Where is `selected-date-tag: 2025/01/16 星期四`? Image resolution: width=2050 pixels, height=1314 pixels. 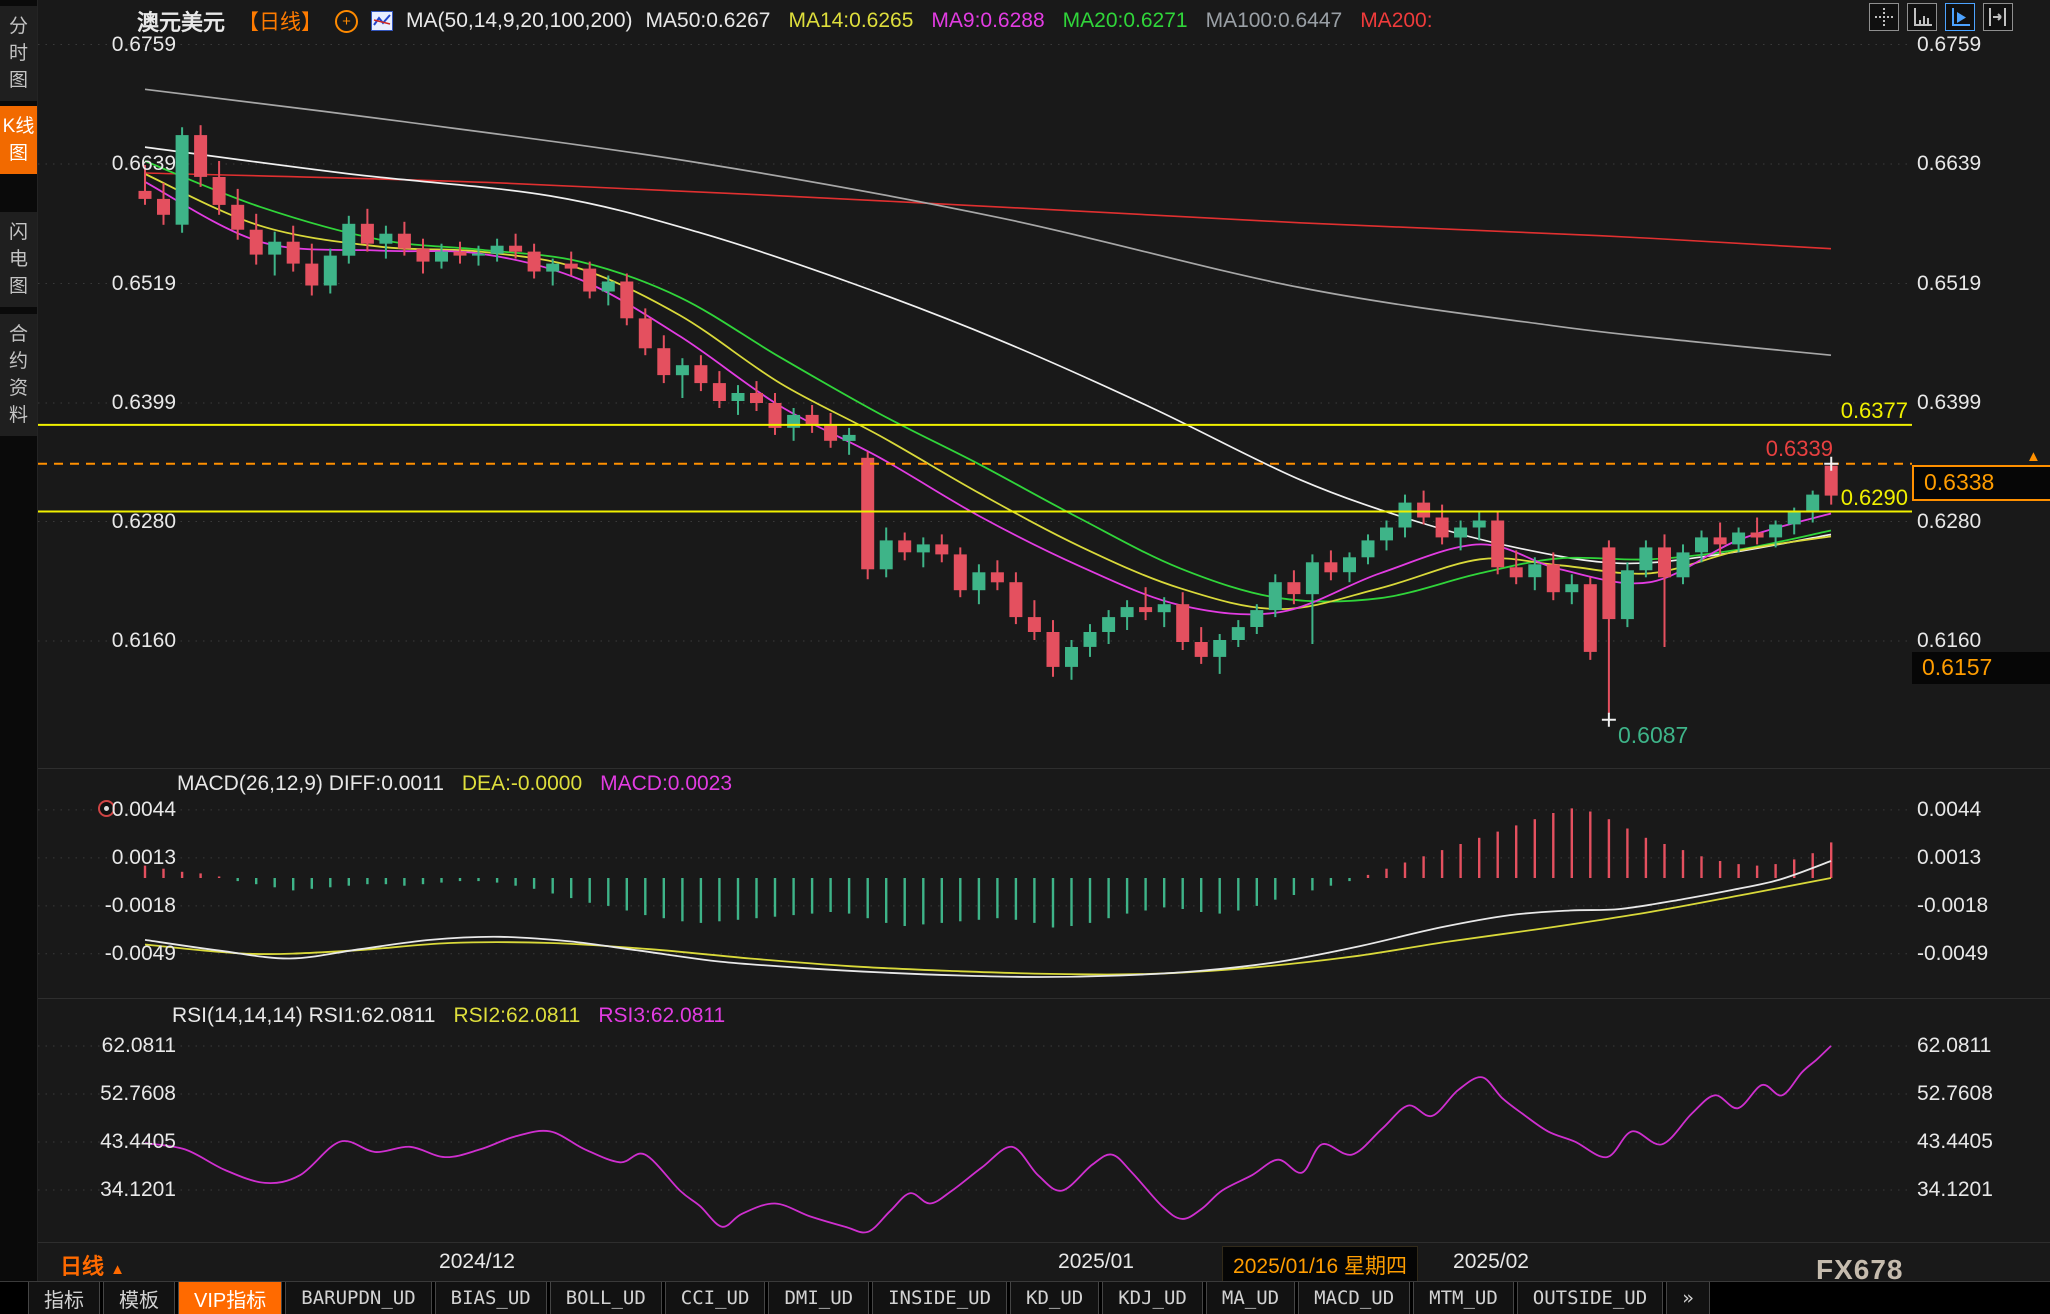
selected-date-tag: 2025/01/16 星期四 is located at coordinates (1320, 1265).